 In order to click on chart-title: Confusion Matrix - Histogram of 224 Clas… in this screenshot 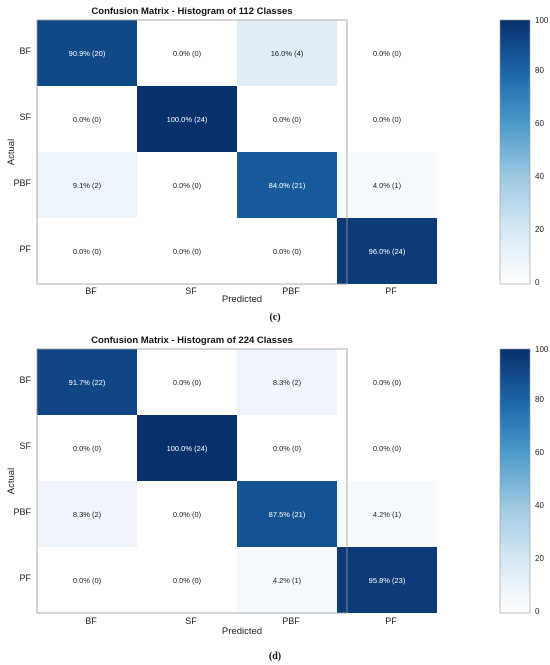, I will do `click(192, 340)`.